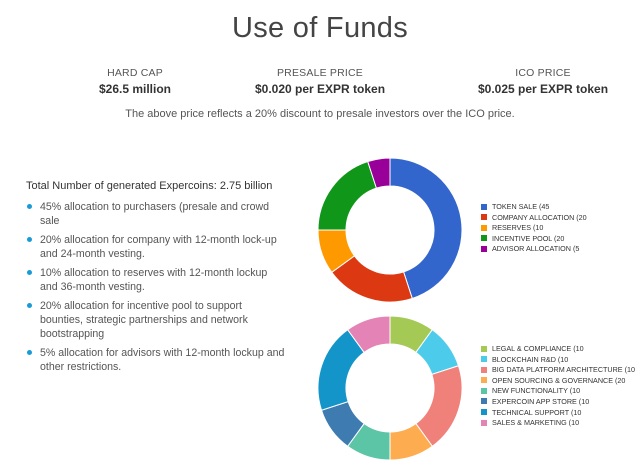 This screenshot has width=640, height=468. I want to click on stat-ico-price: ICO PRICE $0.025 per EXPR token, so click(541, 81).